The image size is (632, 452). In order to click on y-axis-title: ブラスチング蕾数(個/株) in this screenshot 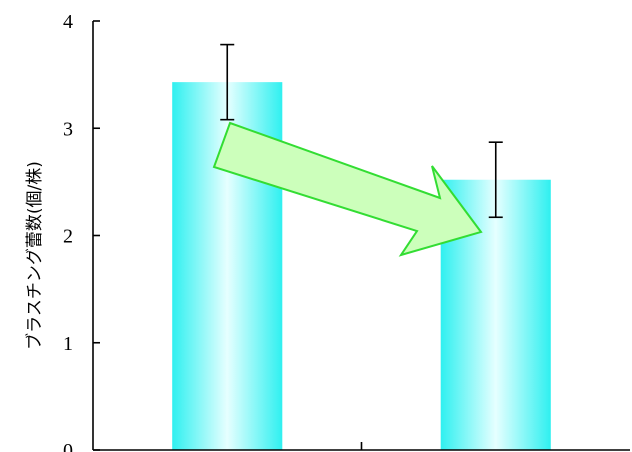, I will do `click(34, 255)`.